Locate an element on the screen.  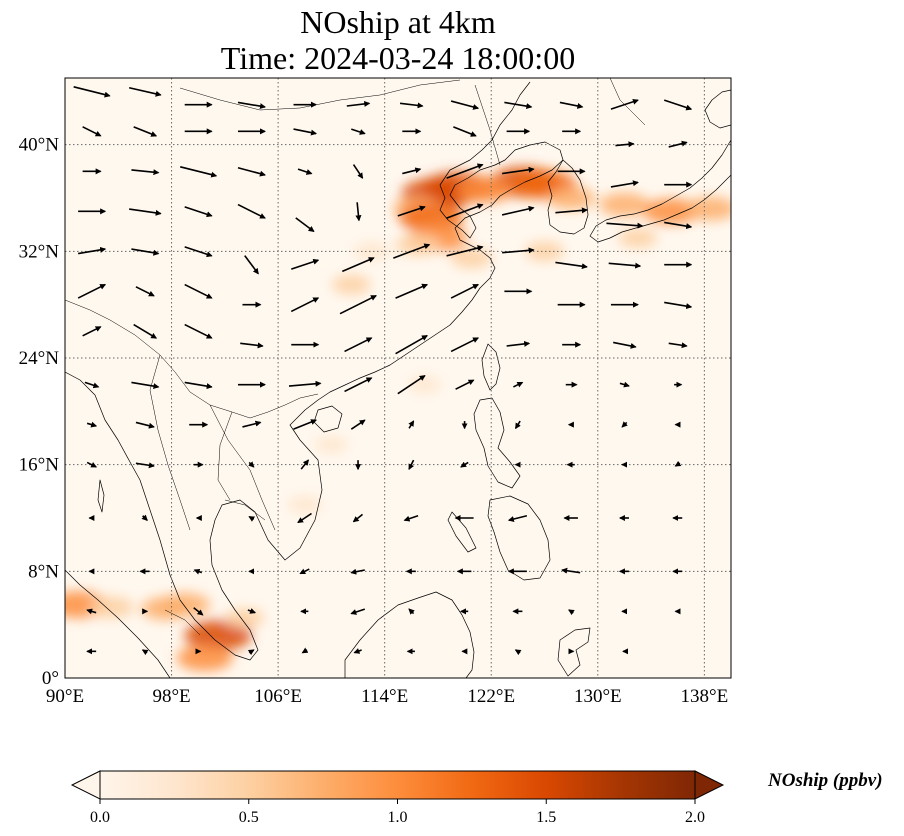
longitude-axis-labels: 90°E 98°E 106°E 114°E 122°E 130°E 138°E is located at coordinates (387, 696).